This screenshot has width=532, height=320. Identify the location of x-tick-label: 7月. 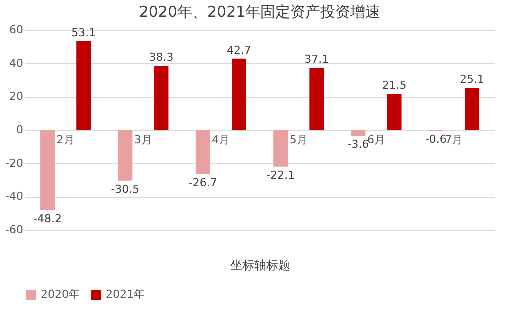
(454, 140).